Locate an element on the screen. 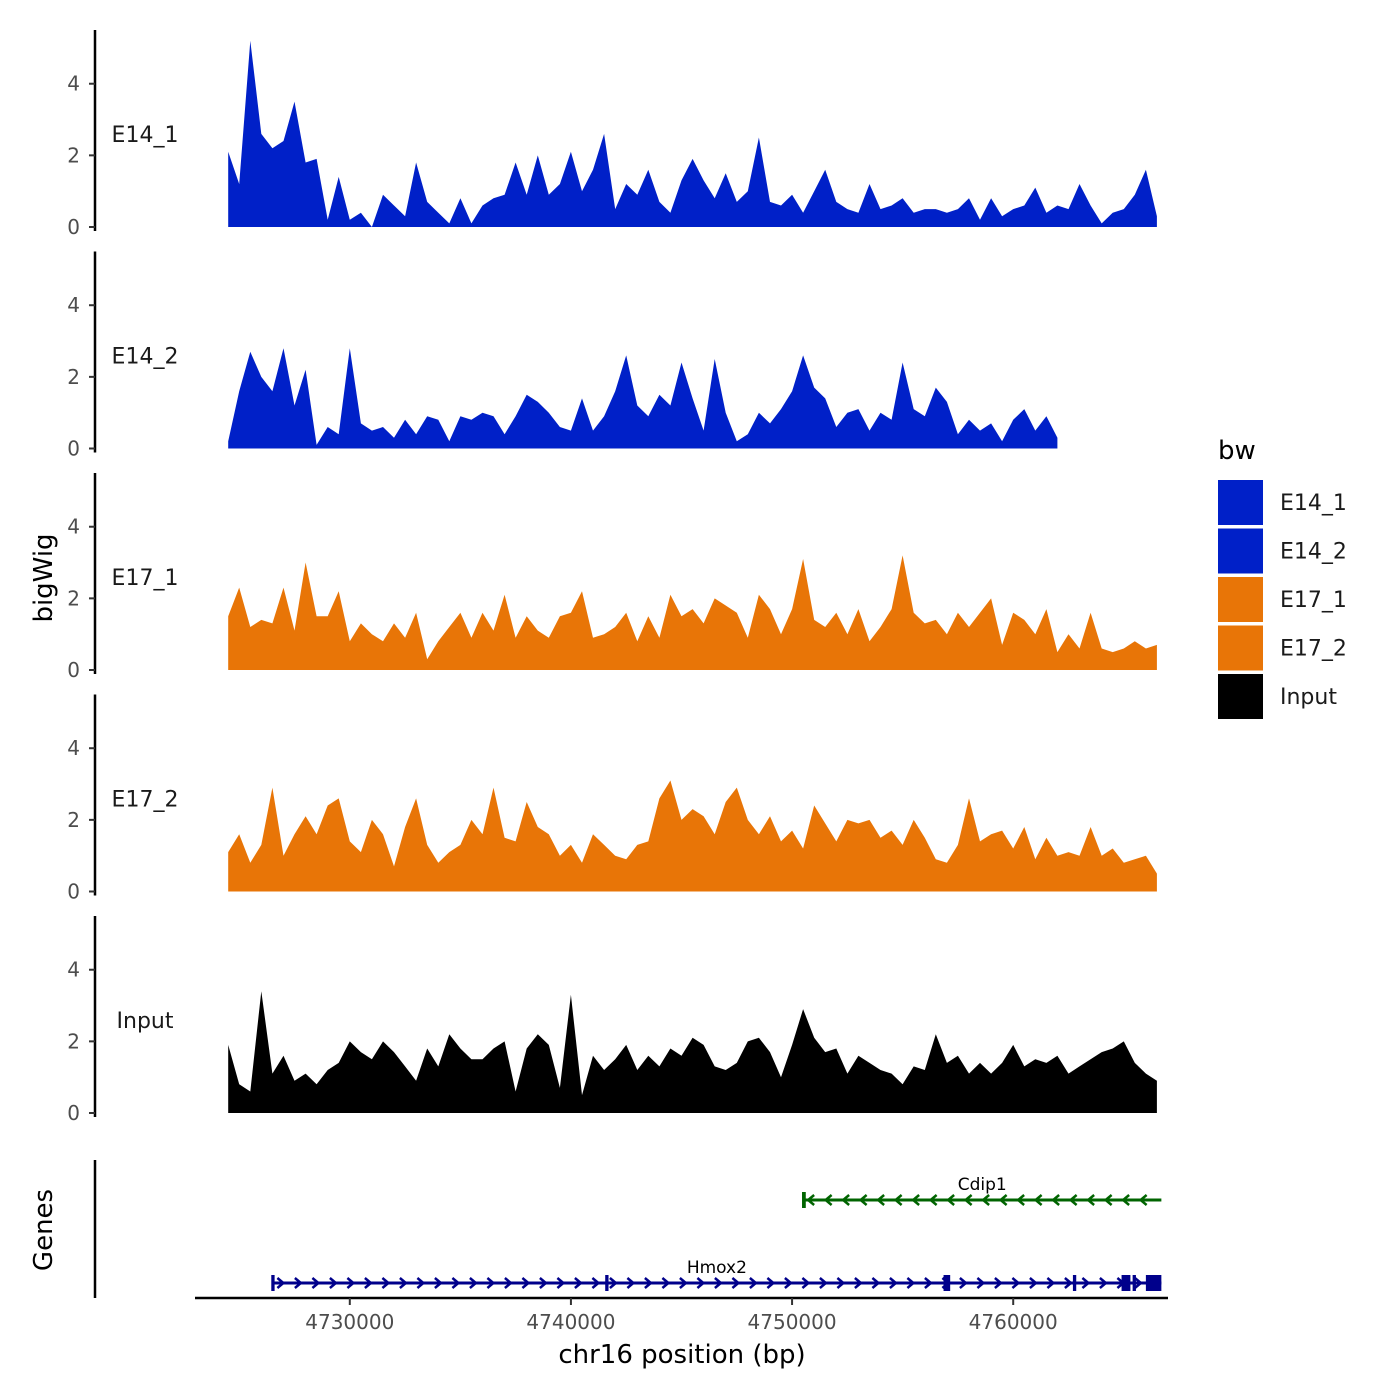 The image size is (1400, 1400). legend-label: Input is located at coordinates (1308, 697).